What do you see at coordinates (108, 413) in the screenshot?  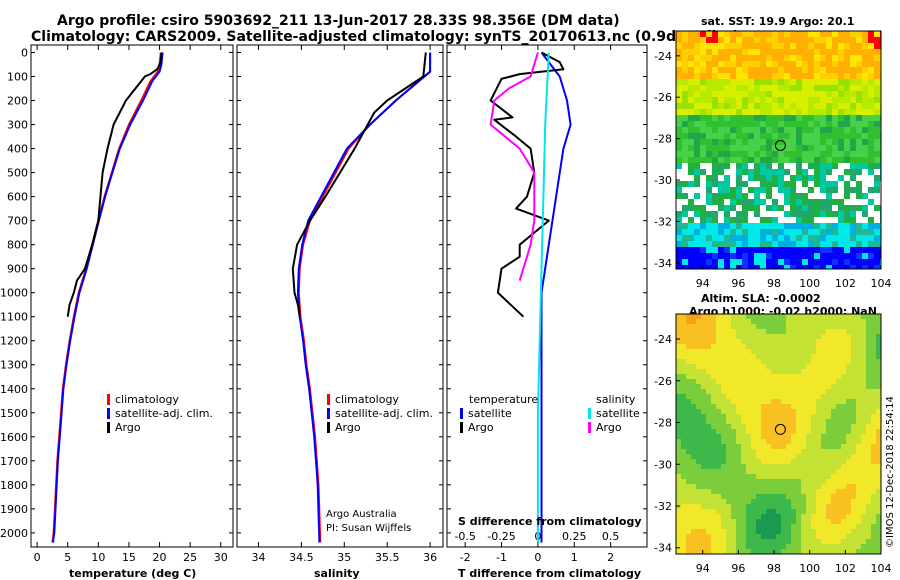 I see `legend-swatch-satellite-adj` at bounding box center [108, 413].